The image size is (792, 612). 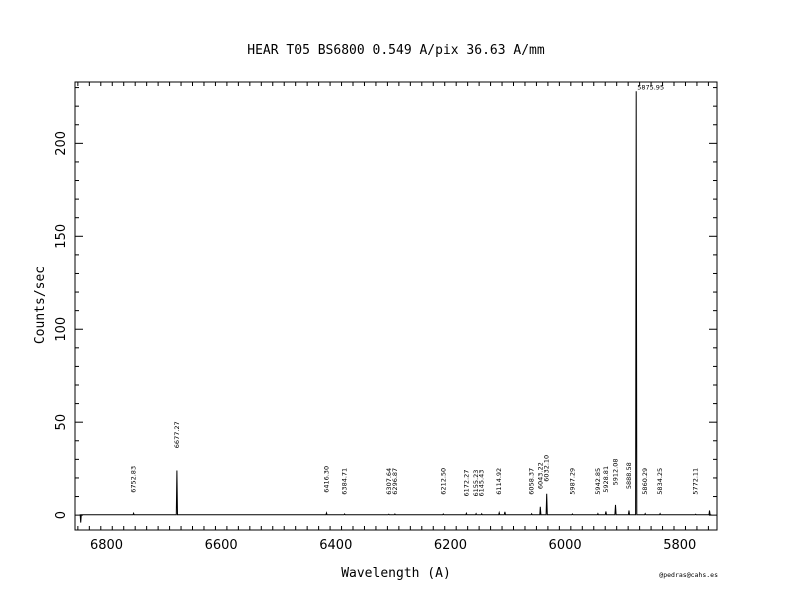 I want to click on peak-label: 5942.85, so click(x=598, y=481).